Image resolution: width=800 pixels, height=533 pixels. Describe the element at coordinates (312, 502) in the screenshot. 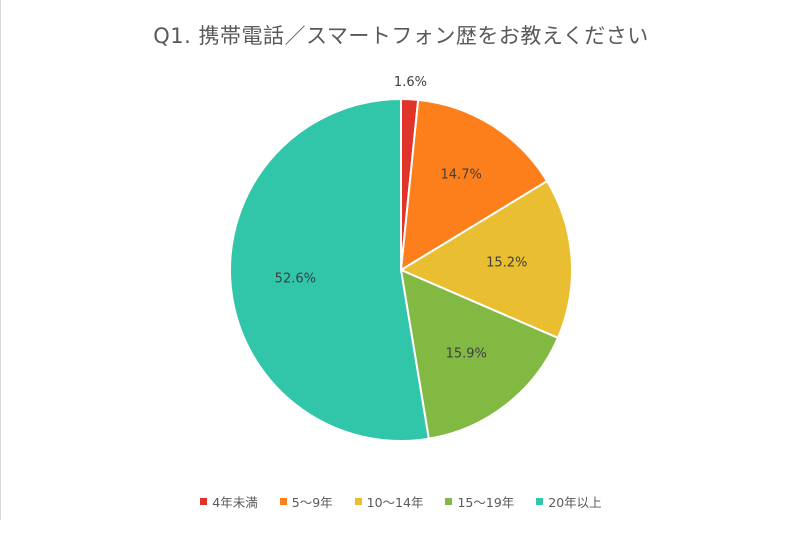

I see `legend-label: 5〜9年` at that location.